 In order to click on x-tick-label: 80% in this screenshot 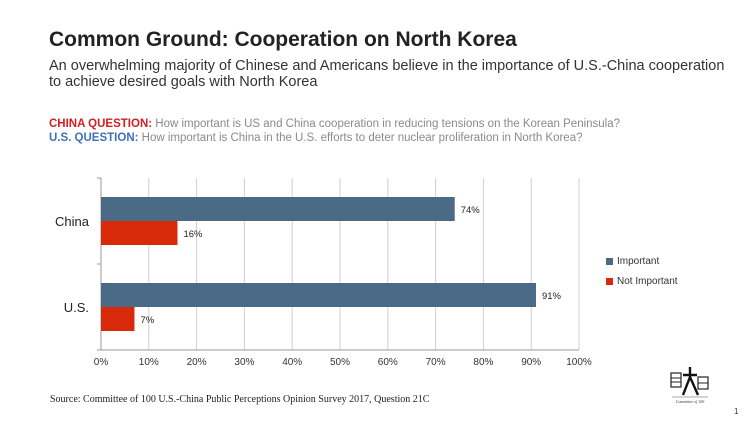, I will do `click(483, 362)`.